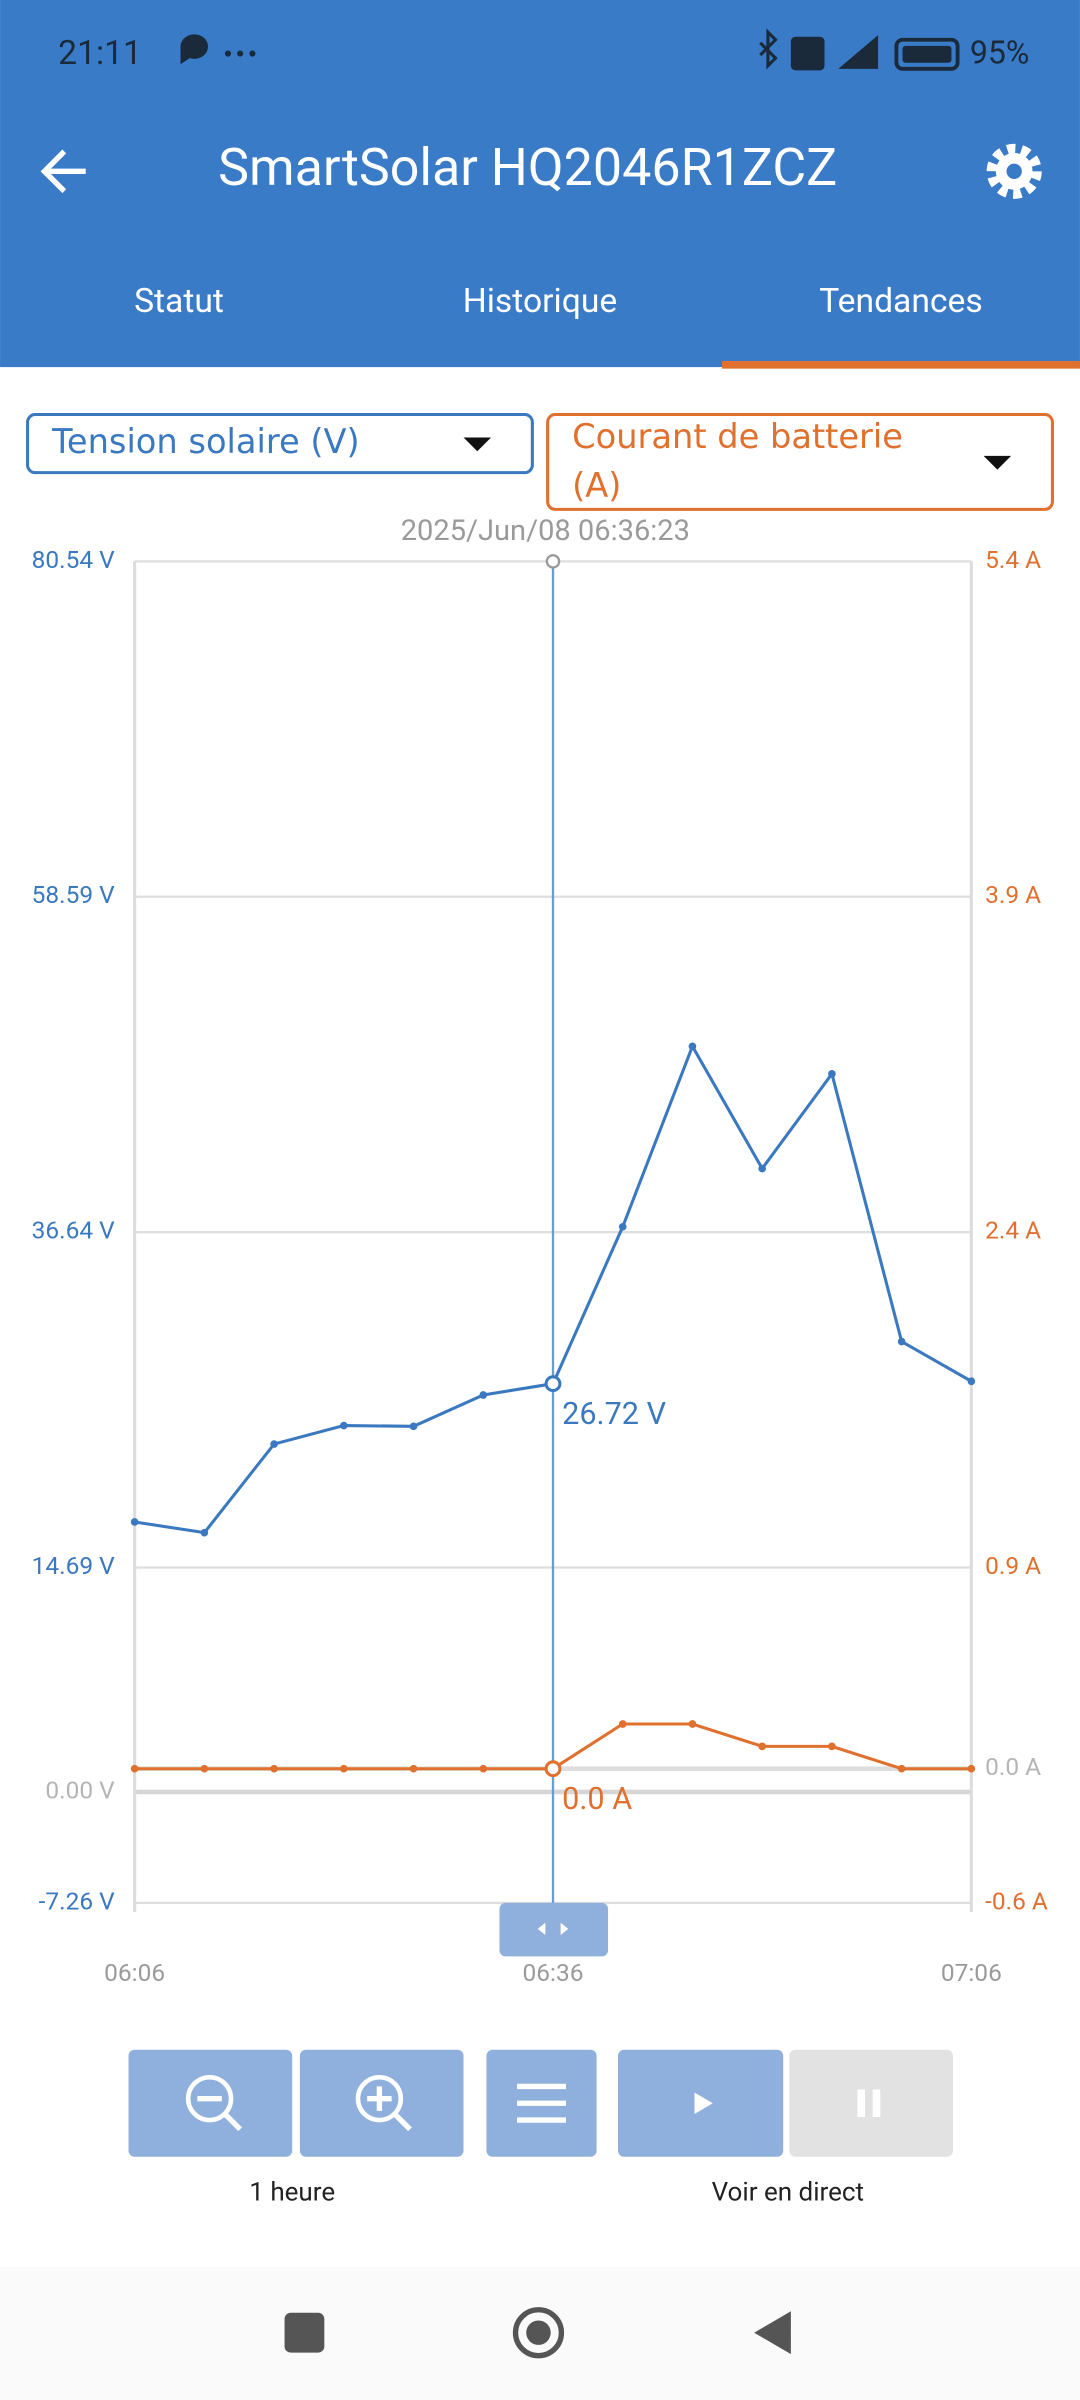  What do you see at coordinates (1016, 1900) in the screenshot?
I see `y2-tick-label: -0.6 A` at bounding box center [1016, 1900].